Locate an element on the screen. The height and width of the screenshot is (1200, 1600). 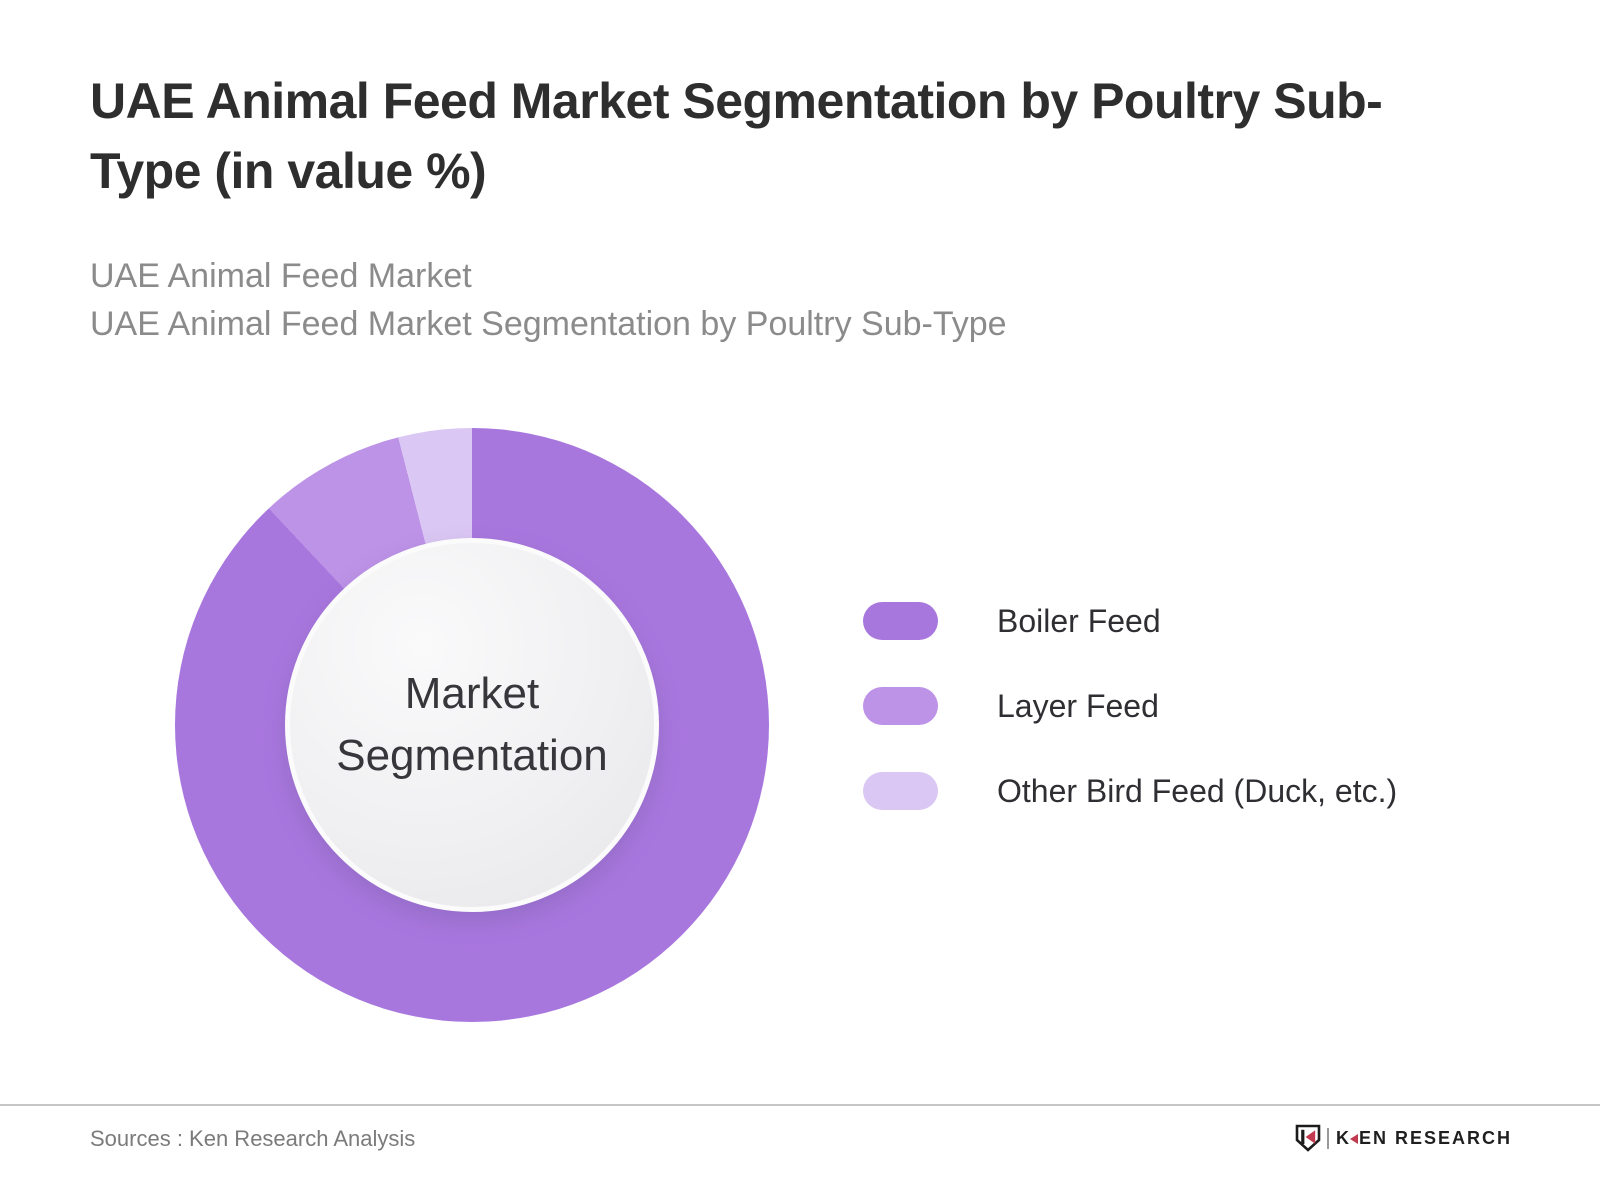
sources-text: Sources : Ken Research Analysis is located at coordinates (253, 1138).